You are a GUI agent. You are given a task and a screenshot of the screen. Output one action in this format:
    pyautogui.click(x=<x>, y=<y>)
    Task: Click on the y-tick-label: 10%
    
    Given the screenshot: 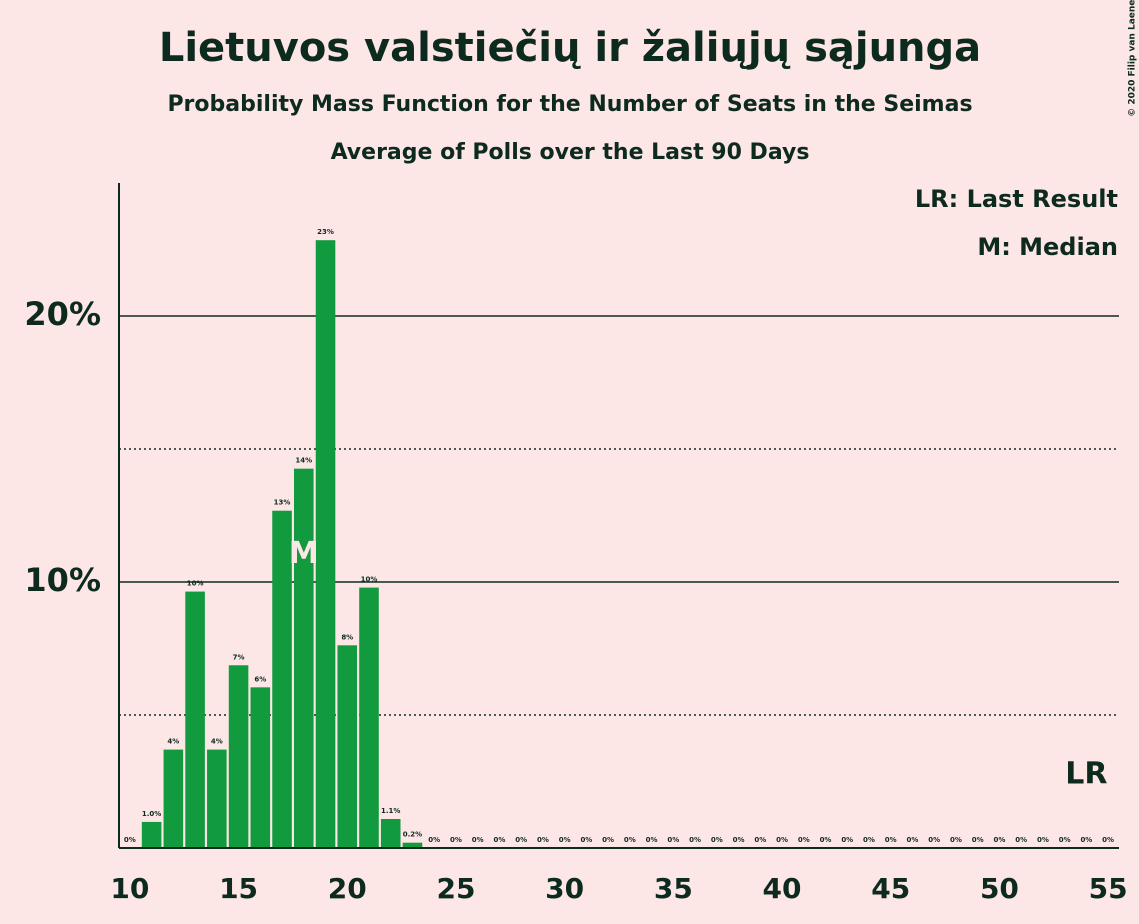 What is the action you would take?
    pyautogui.click(x=62, y=580)
    